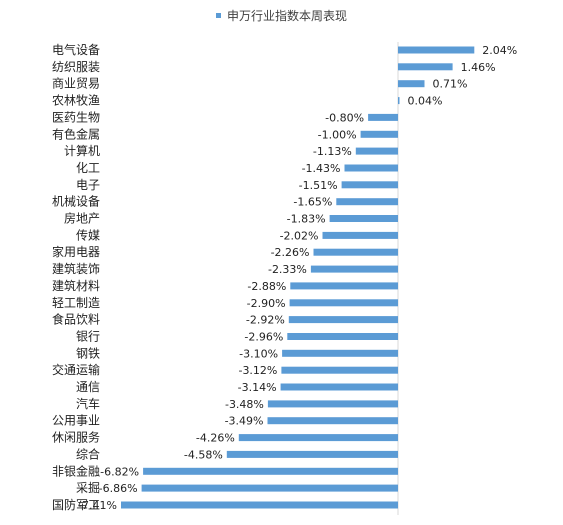  I want to click on category-label: 食品饮料, so click(76, 319).